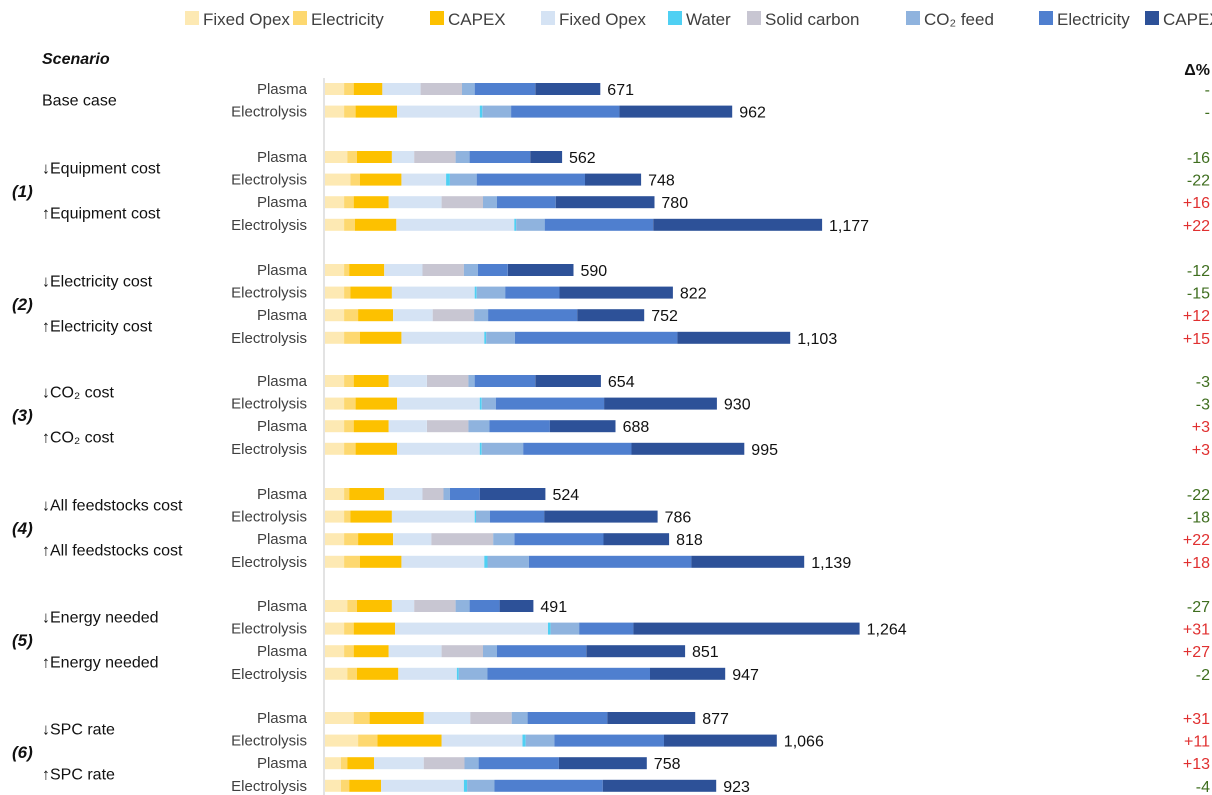  I want to click on delta-percent-label: +3, so click(1201, 427).